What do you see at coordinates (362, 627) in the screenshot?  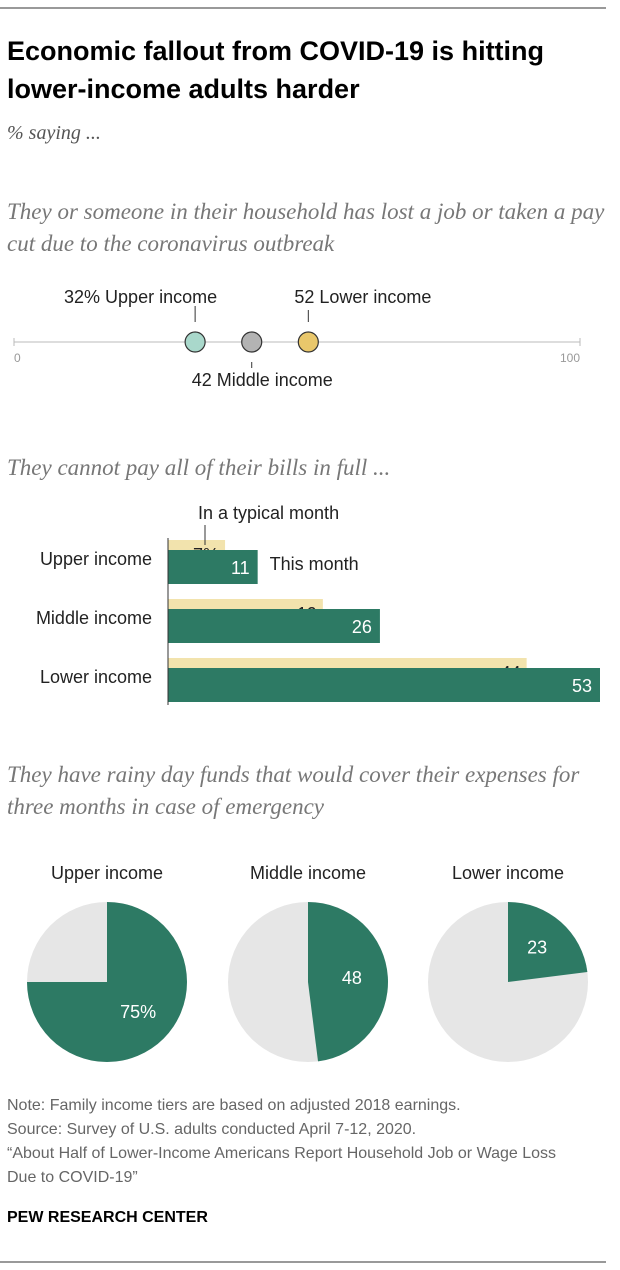 I see `value-label: 26` at bounding box center [362, 627].